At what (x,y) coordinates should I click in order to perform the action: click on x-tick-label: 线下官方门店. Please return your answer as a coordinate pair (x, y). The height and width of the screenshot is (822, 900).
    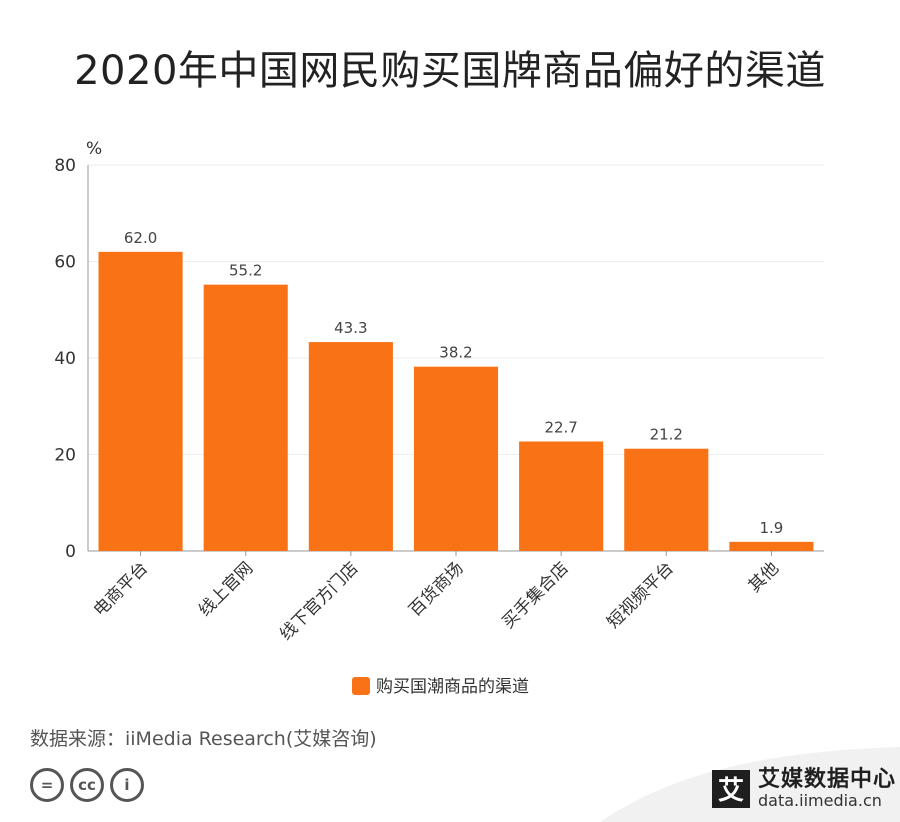
    Looking at the image, I should click on (319, 601).